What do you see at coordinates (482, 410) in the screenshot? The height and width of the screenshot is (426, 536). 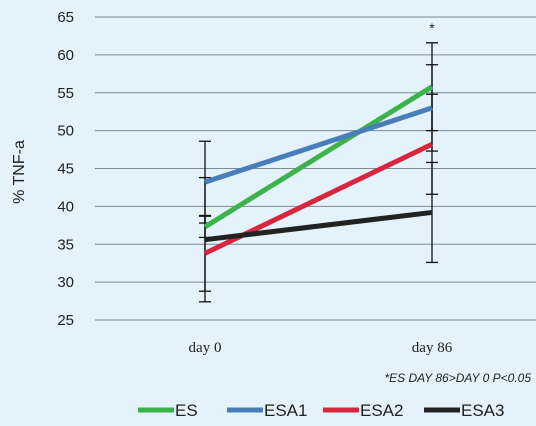 I see `legend-label-esa3: ESA3` at bounding box center [482, 410].